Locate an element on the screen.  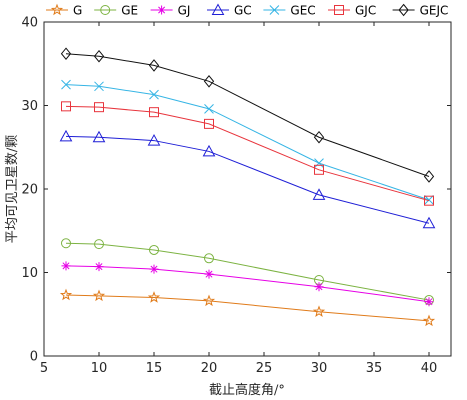
y-tick-label: 30 is located at coordinates (29, 106).